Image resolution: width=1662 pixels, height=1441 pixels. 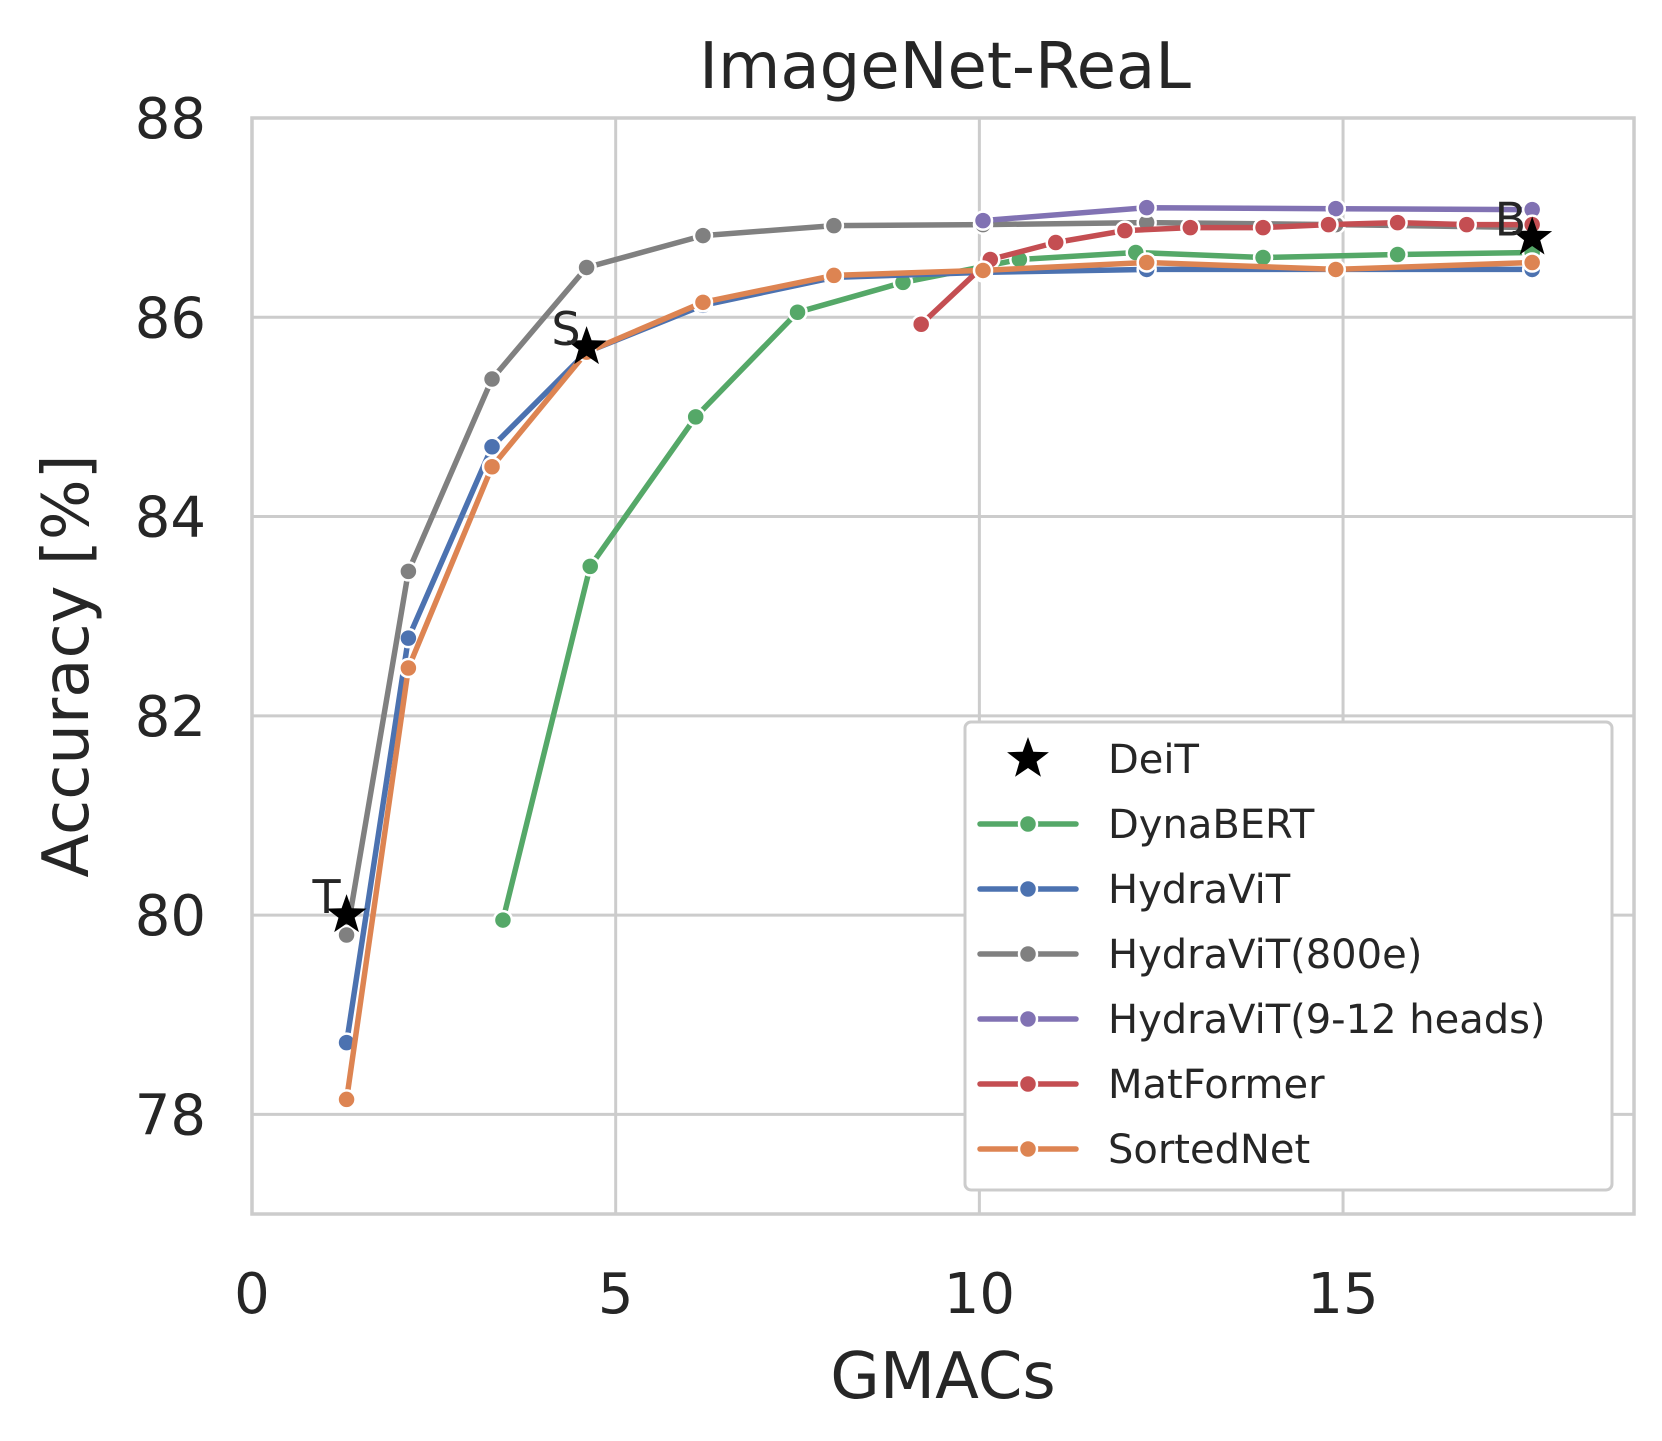 I want to click on deit-point-label: S, so click(x=565, y=329).